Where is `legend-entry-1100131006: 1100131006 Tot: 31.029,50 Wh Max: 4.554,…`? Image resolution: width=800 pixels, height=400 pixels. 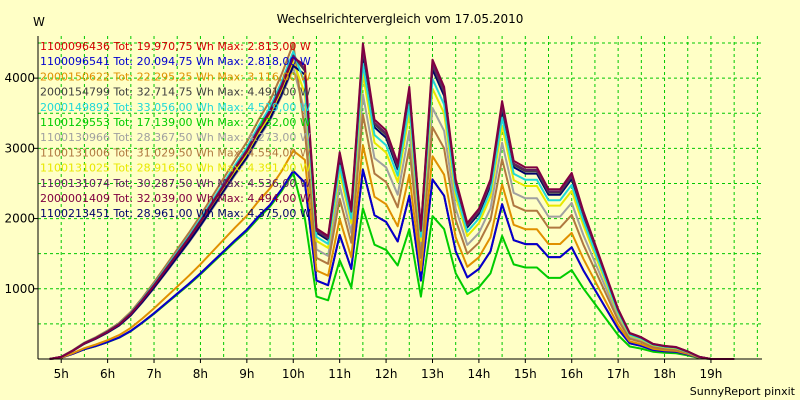 legend-entry-1100131006: 1100131006 Tot: 31.029,50 Wh Max: 4.554,… is located at coordinates (175, 152).